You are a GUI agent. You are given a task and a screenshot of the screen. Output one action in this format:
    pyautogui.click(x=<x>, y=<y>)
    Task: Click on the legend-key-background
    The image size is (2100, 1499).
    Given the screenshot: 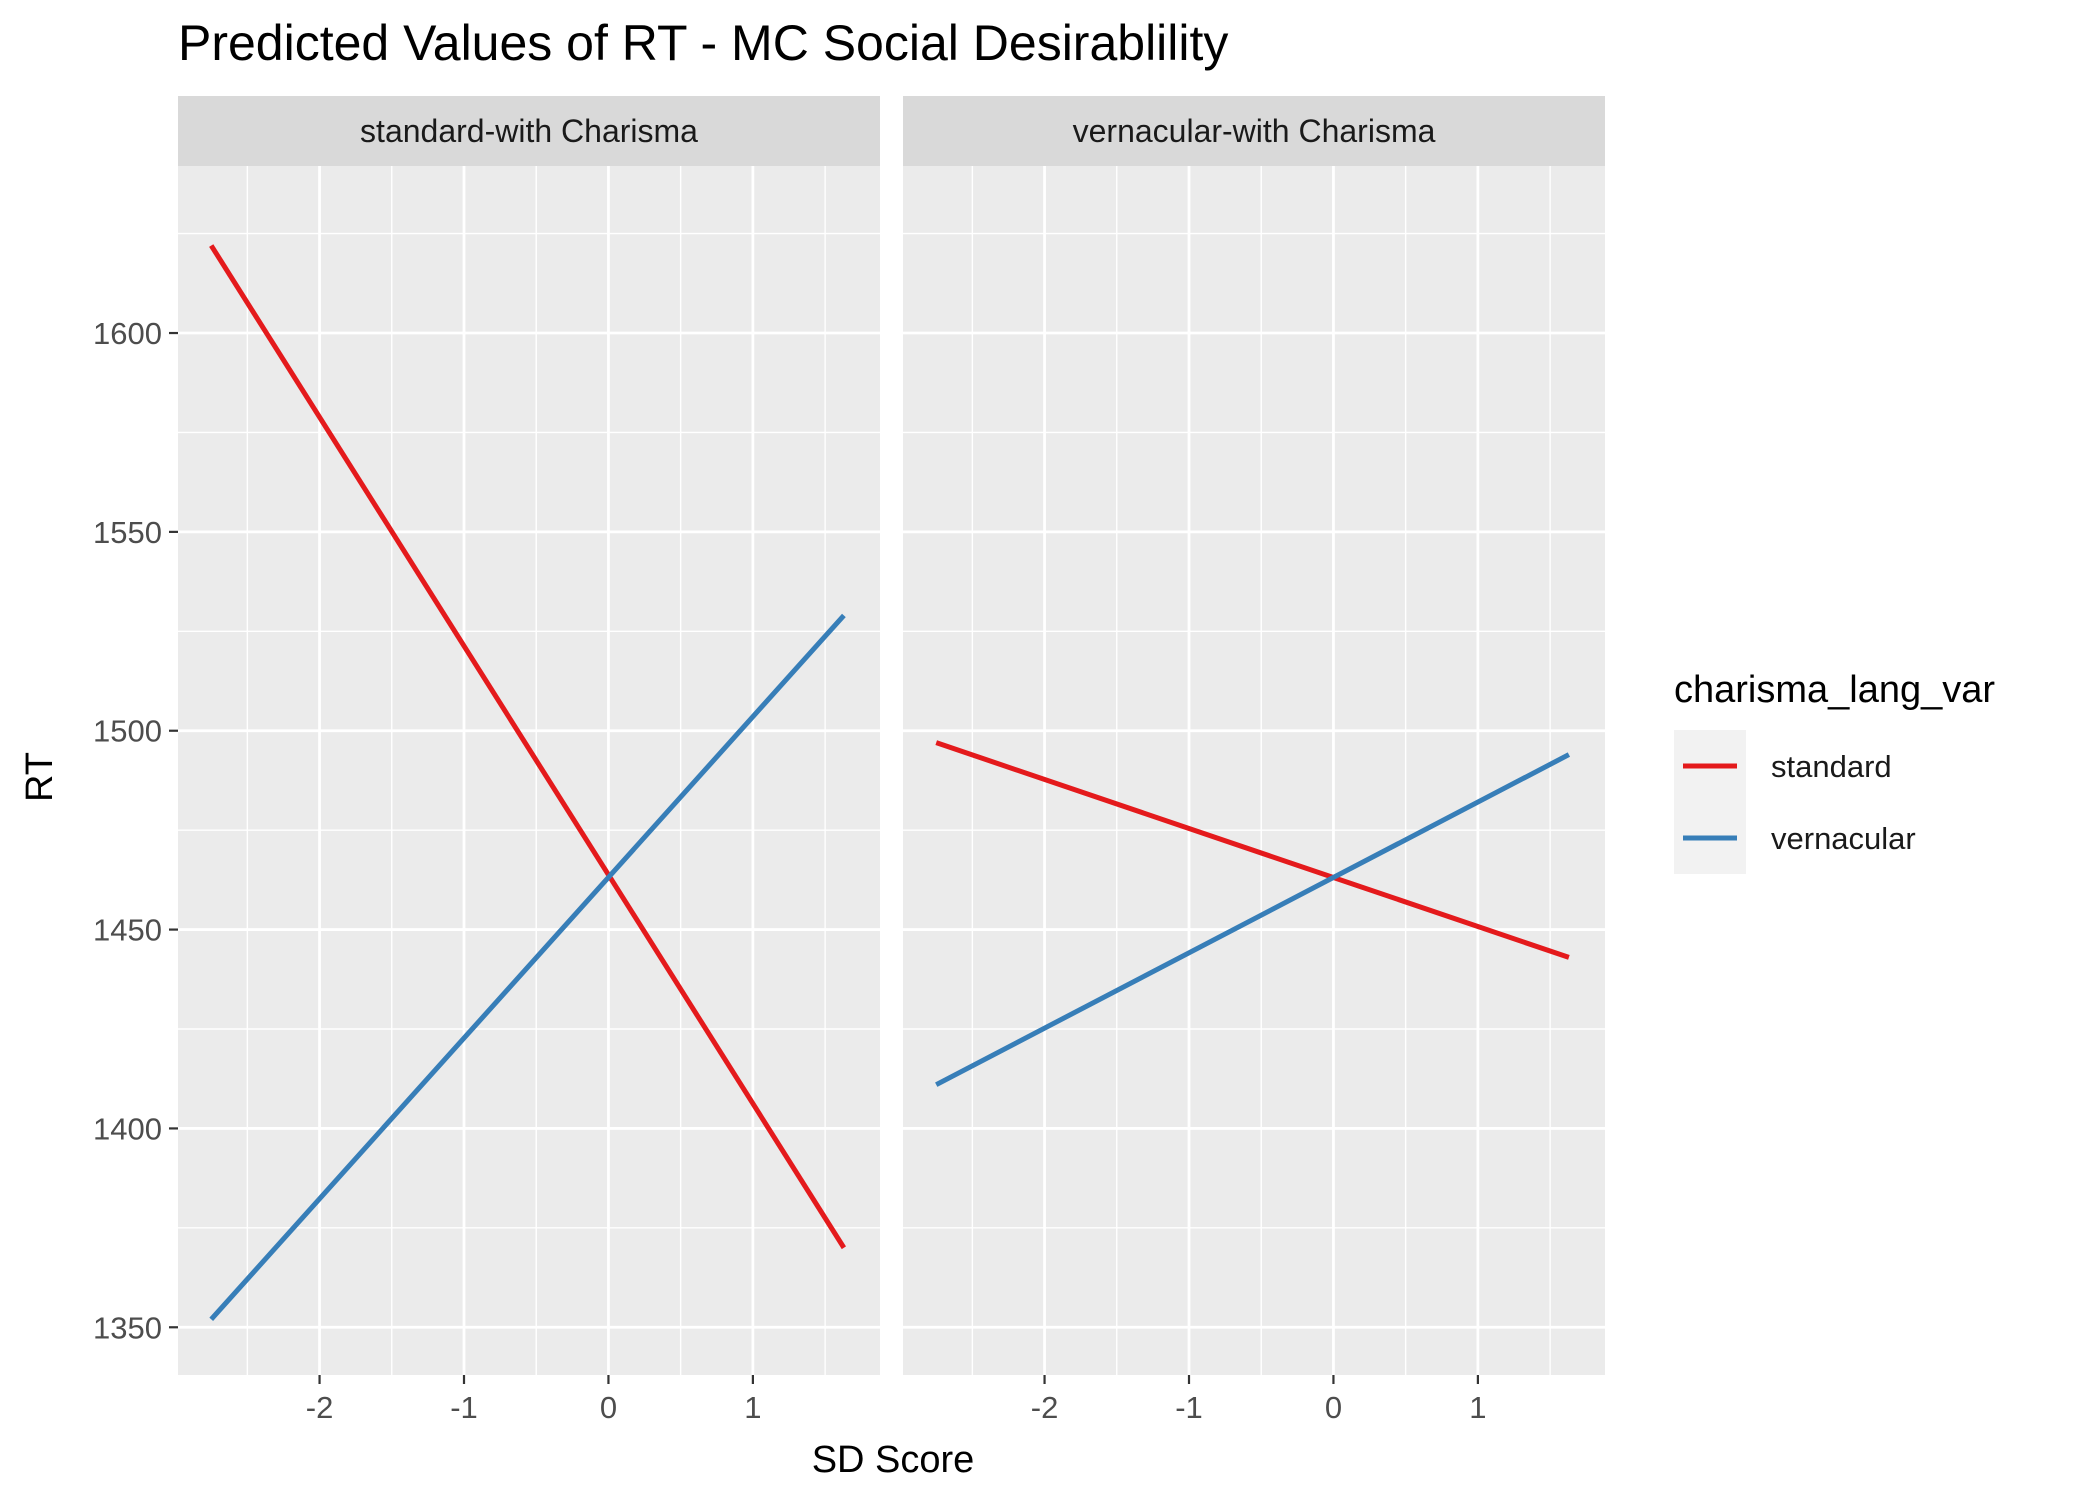 What is the action you would take?
    pyautogui.click(x=1710, y=802)
    